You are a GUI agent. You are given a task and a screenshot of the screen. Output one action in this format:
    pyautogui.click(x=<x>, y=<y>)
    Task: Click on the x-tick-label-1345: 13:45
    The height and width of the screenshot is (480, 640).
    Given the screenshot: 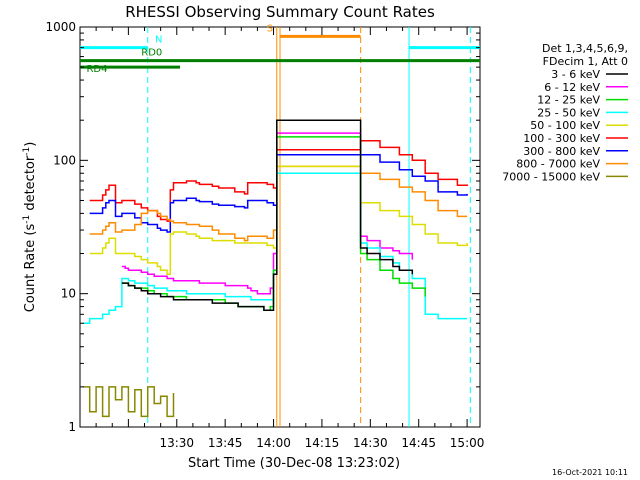 What is the action you would take?
    pyautogui.click(x=225, y=443)
    